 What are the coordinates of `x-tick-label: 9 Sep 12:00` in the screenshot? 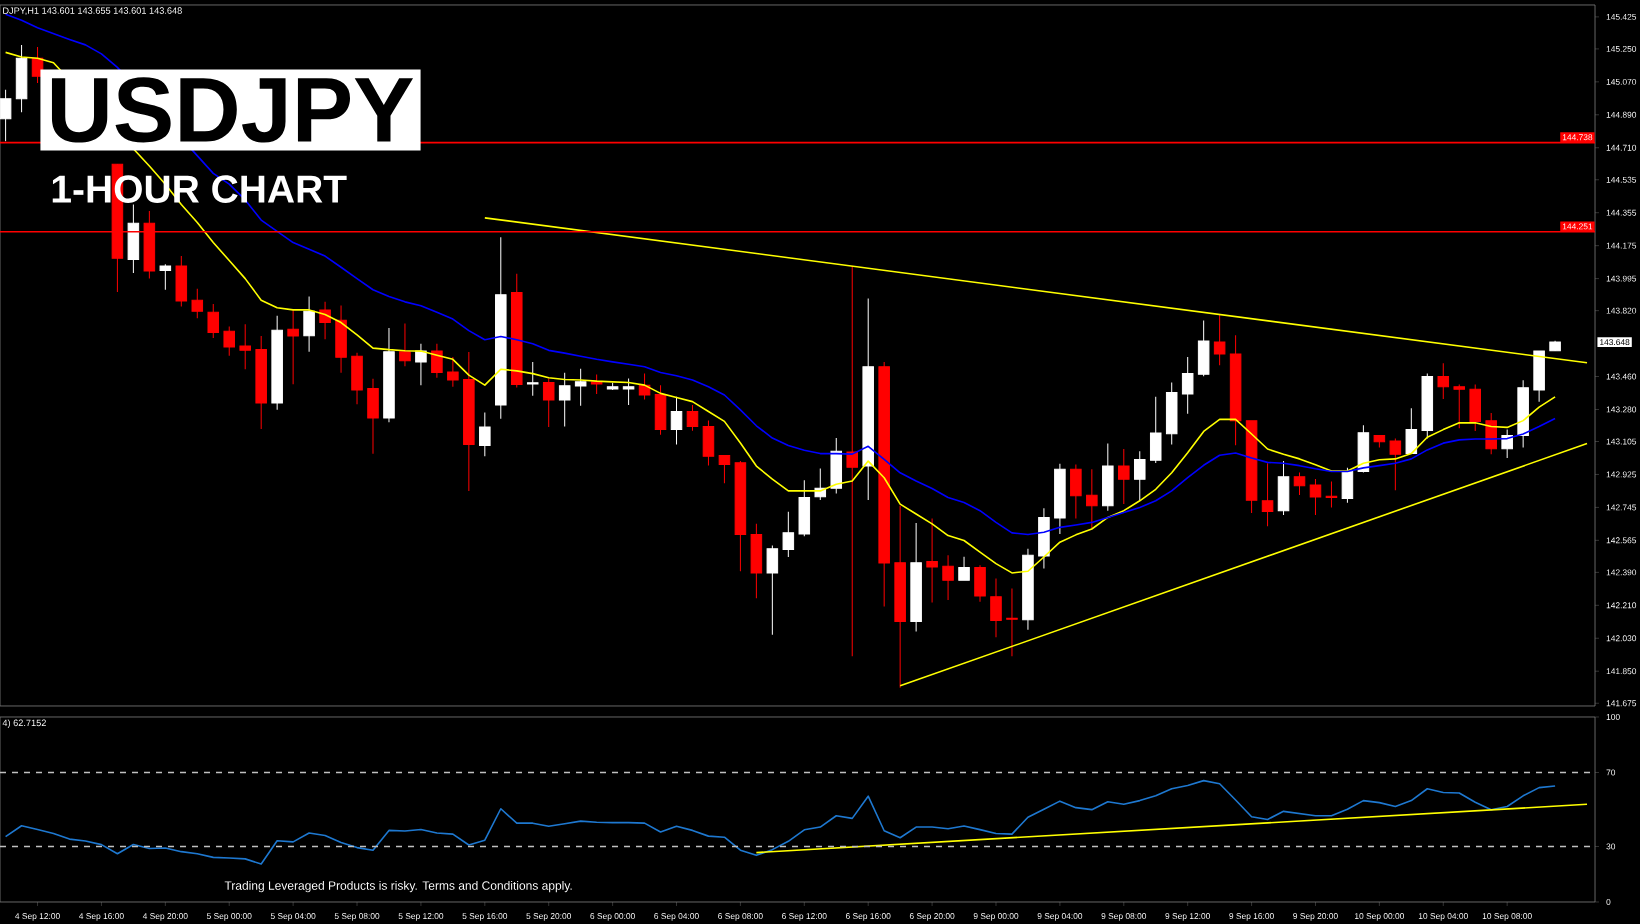 It's located at (1188, 917).